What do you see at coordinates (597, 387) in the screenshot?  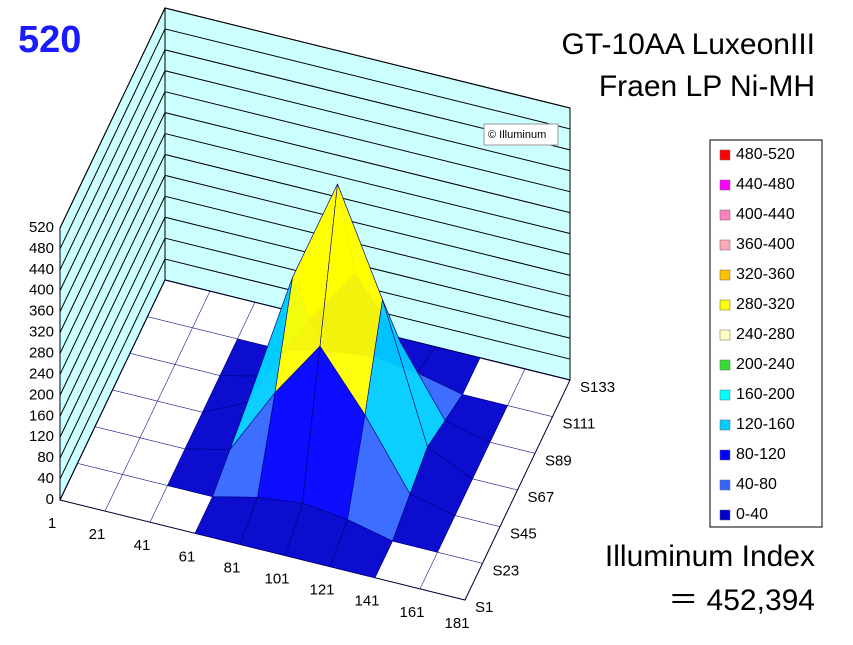 I see `y-tick-label: S133` at bounding box center [597, 387].